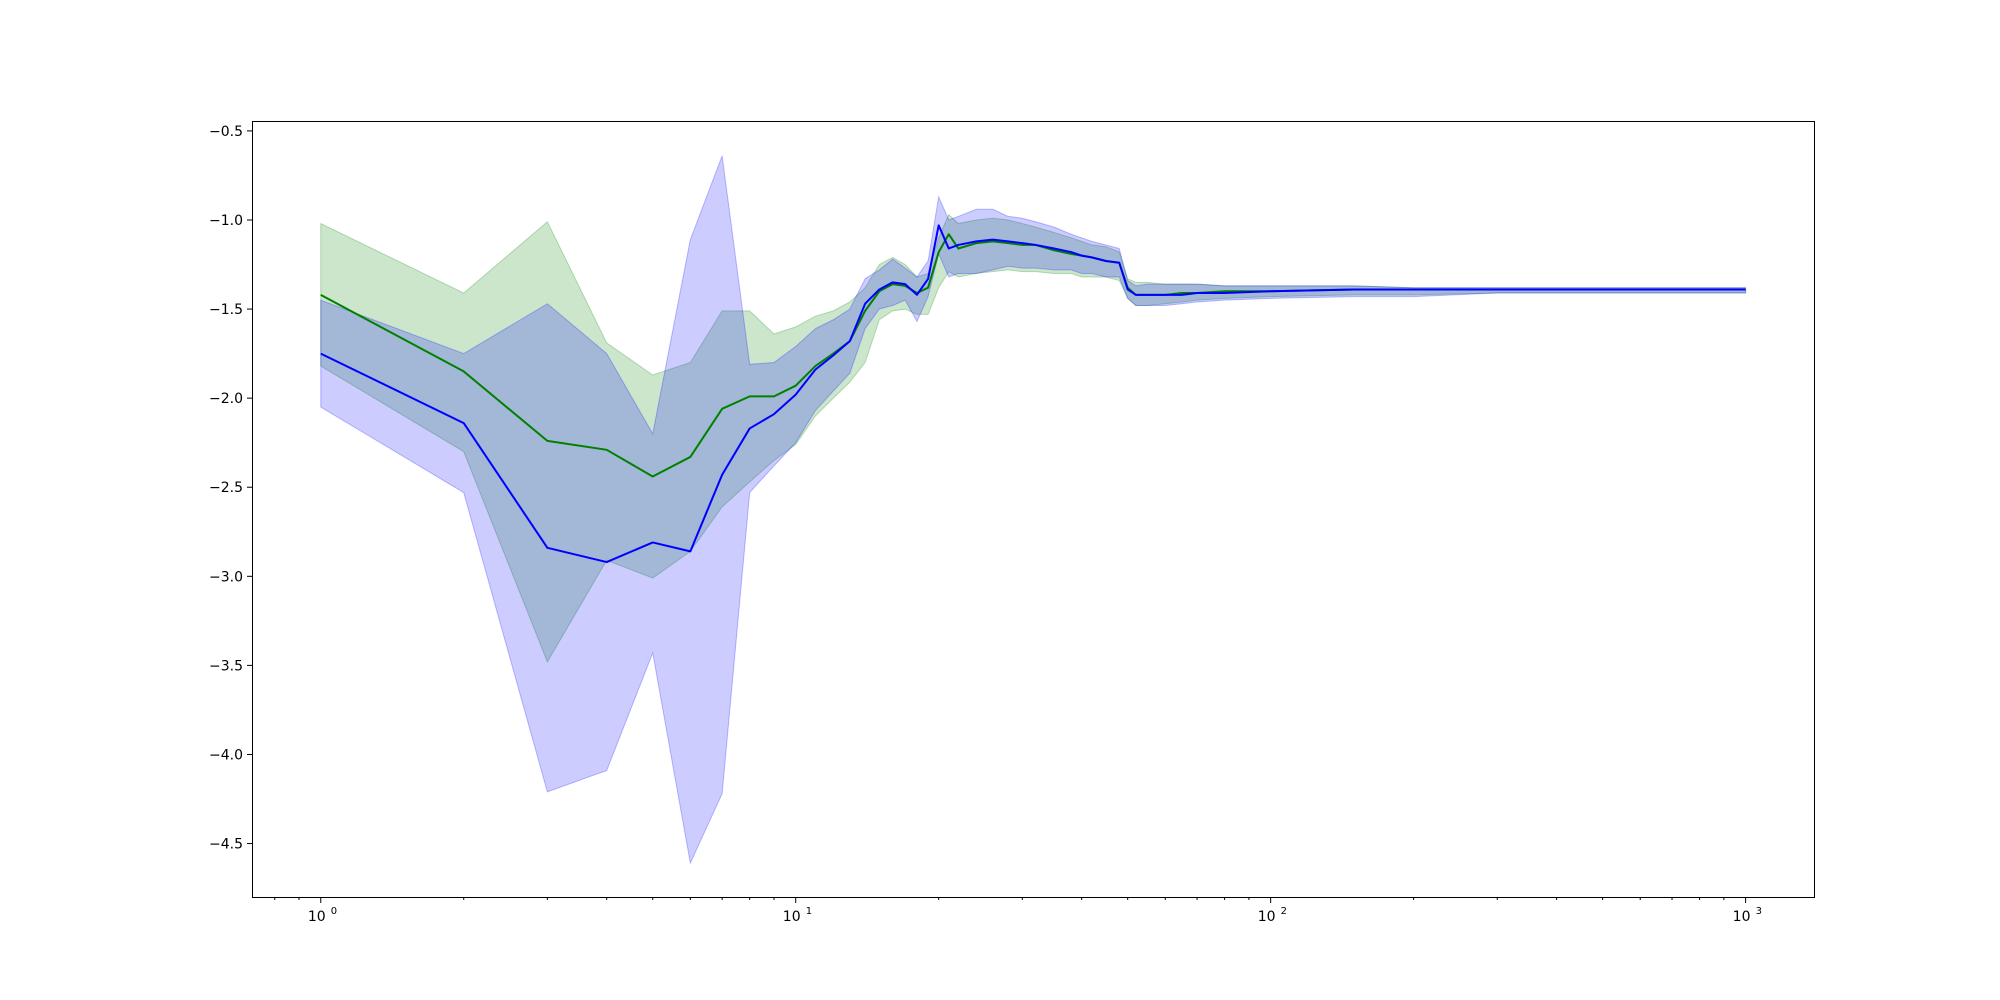  Describe the element at coordinates (226, 221) in the screenshot. I see `y-tick-label: −1.0` at that location.